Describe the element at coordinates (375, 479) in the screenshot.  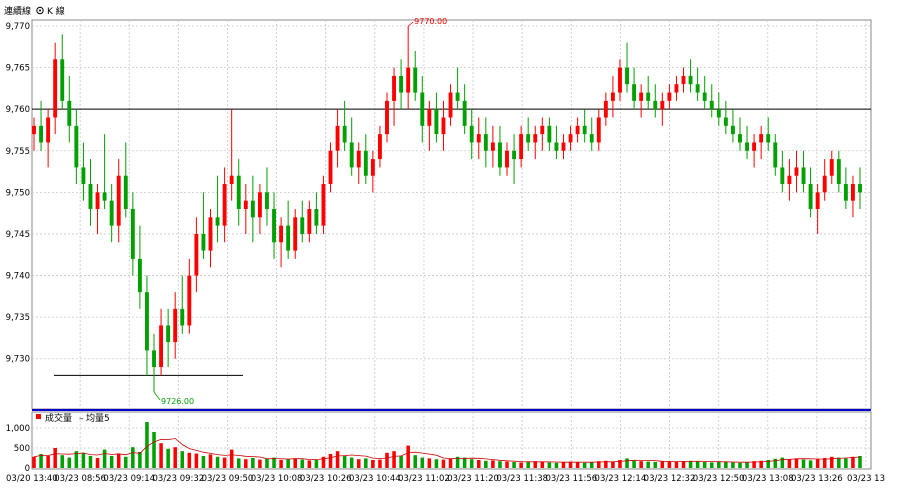
I see `time-x-tick-label: 03/23 10:44` at that location.